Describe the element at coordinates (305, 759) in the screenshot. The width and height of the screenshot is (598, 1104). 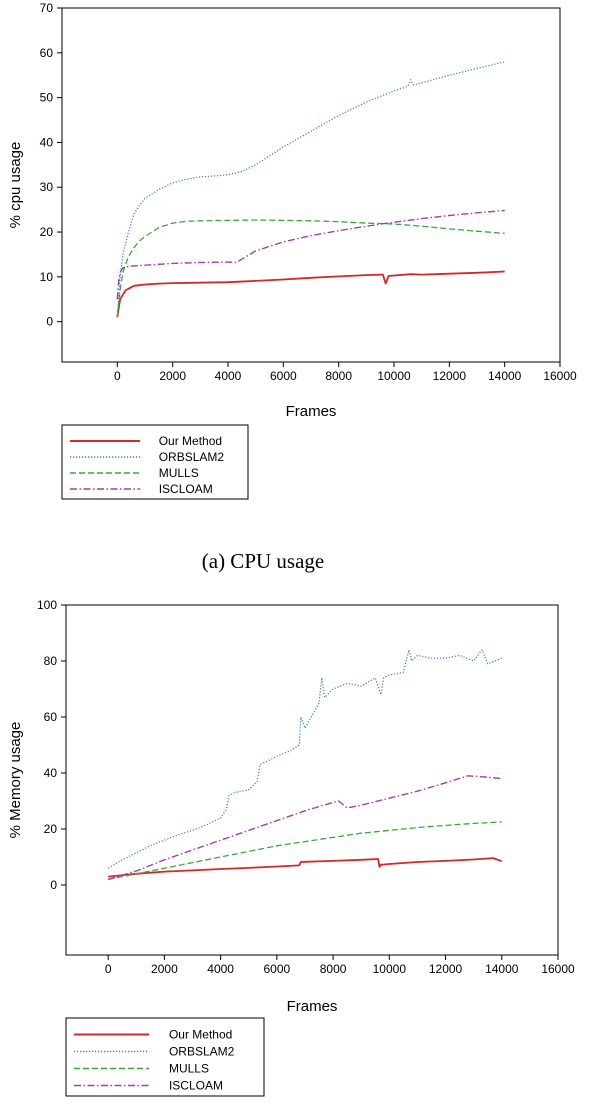
I see `series-line-orbslam2` at that location.